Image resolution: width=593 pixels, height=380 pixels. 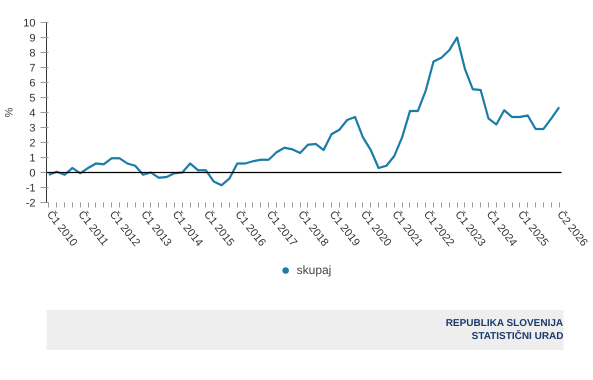 I want to click on y-tick-label: -1, so click(x=31, y=188).